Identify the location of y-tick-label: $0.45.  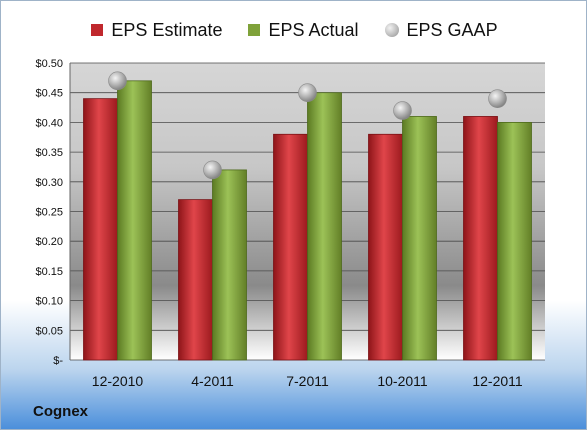
(49, 94).